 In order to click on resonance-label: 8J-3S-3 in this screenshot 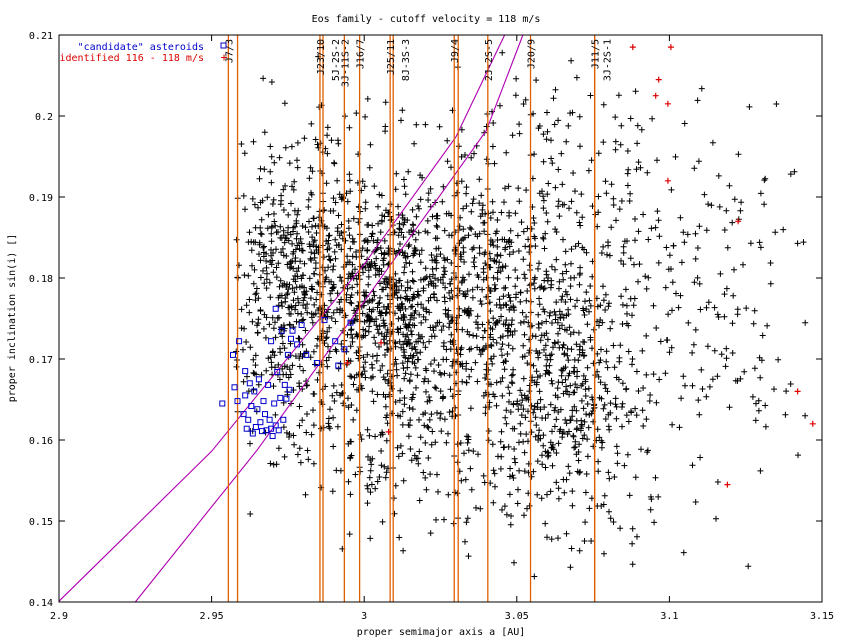, I will do `click(406, 60)`.